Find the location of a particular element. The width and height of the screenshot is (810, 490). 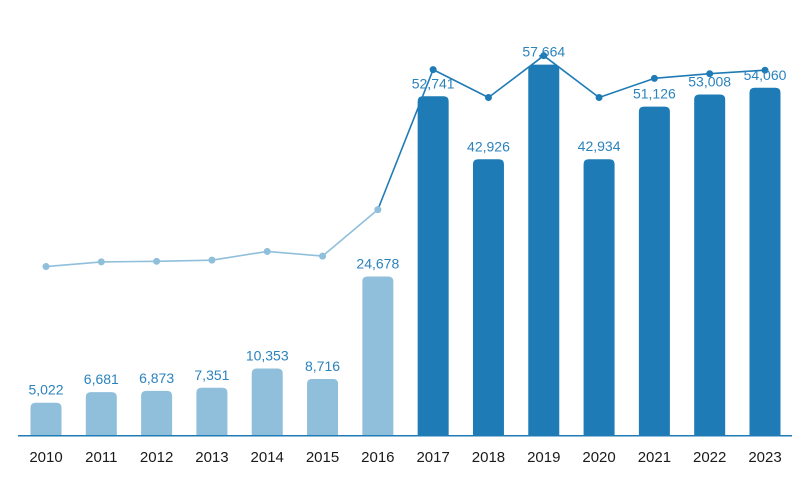

x-tick-label: 2021 is located at coordinates (654, 457).